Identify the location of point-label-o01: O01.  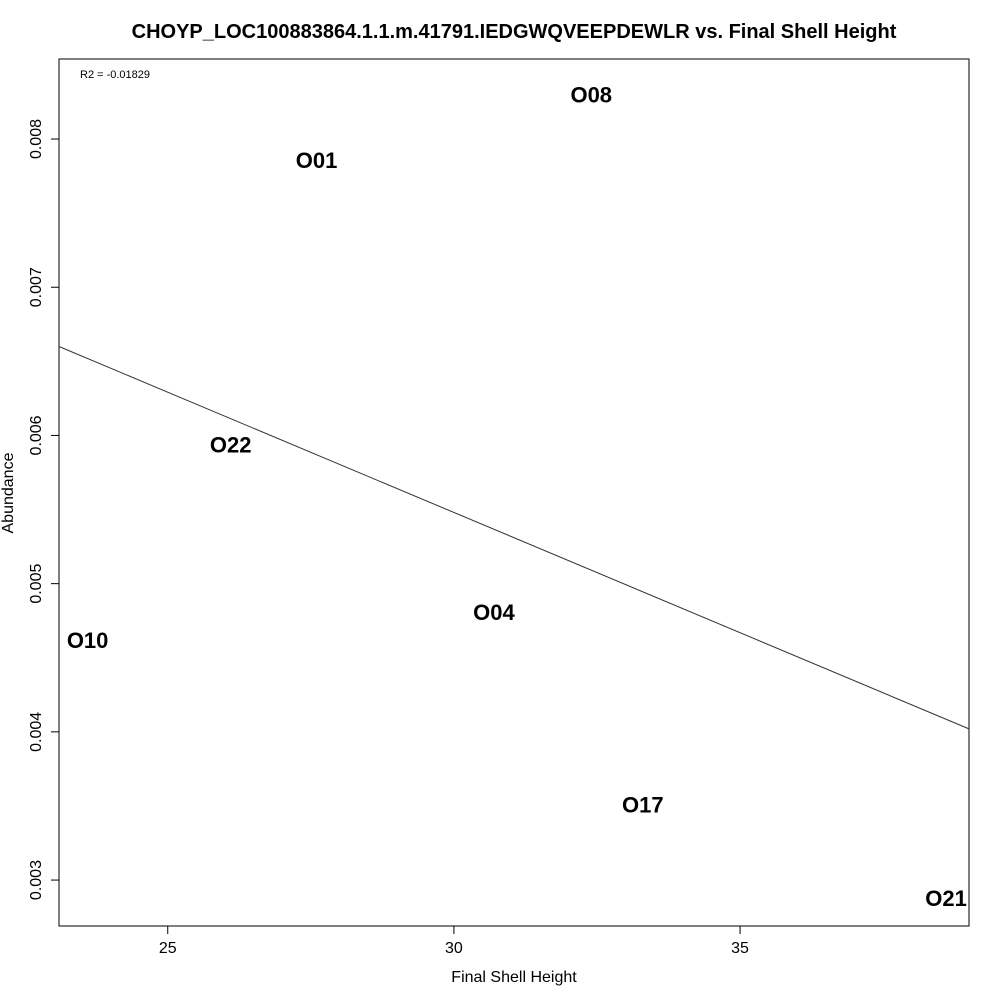
(317, 160).